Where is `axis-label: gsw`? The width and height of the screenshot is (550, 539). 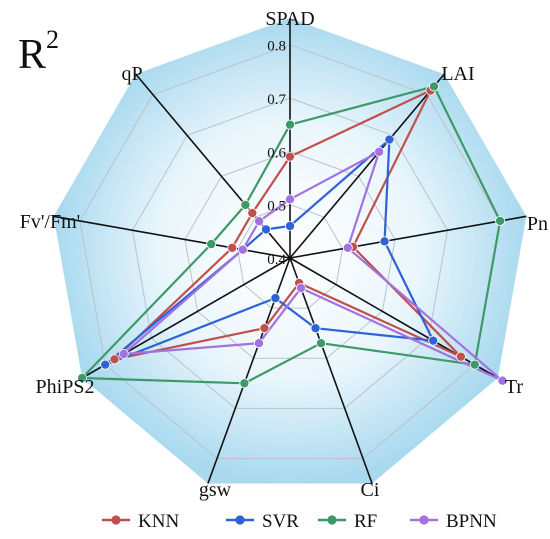
axis-label: gsw is located at coordinates (215, 490).